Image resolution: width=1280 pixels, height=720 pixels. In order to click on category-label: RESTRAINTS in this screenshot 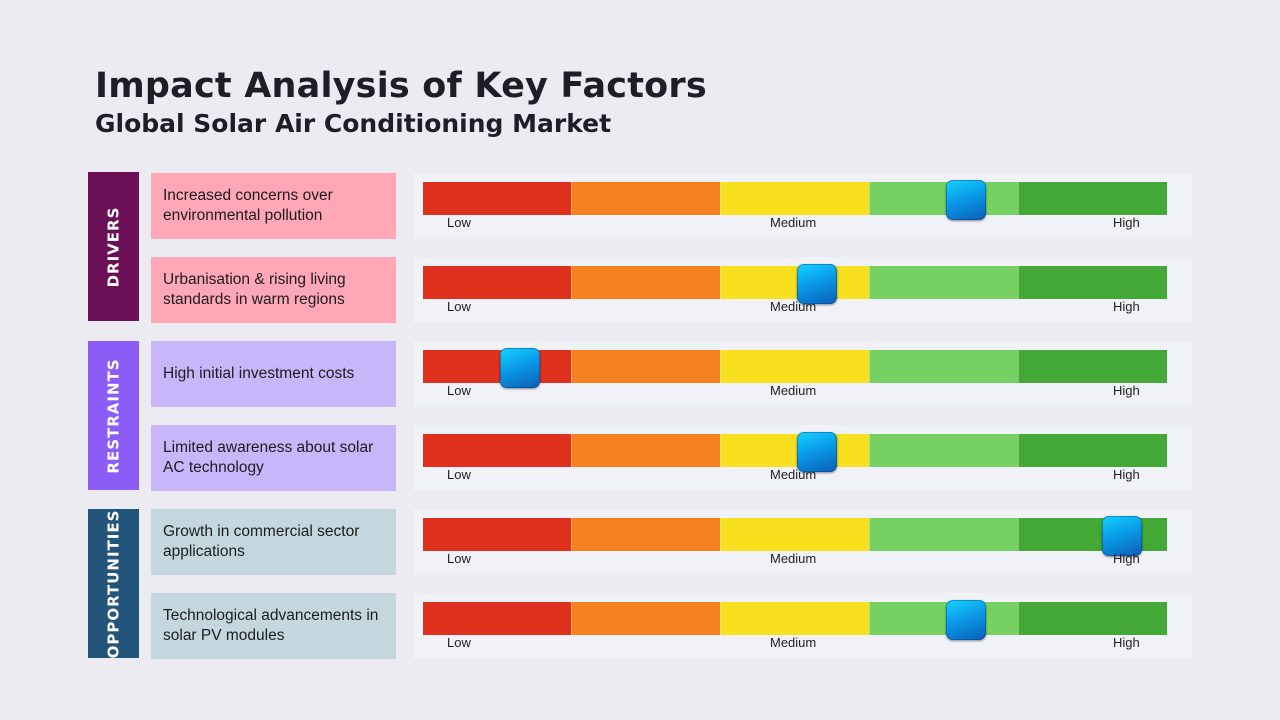, I will do `click(113, 415)`.